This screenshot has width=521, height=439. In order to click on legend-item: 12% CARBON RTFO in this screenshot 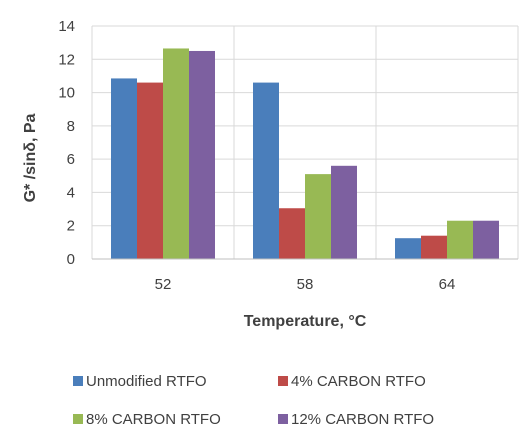, I will do `click(356, 419)`.